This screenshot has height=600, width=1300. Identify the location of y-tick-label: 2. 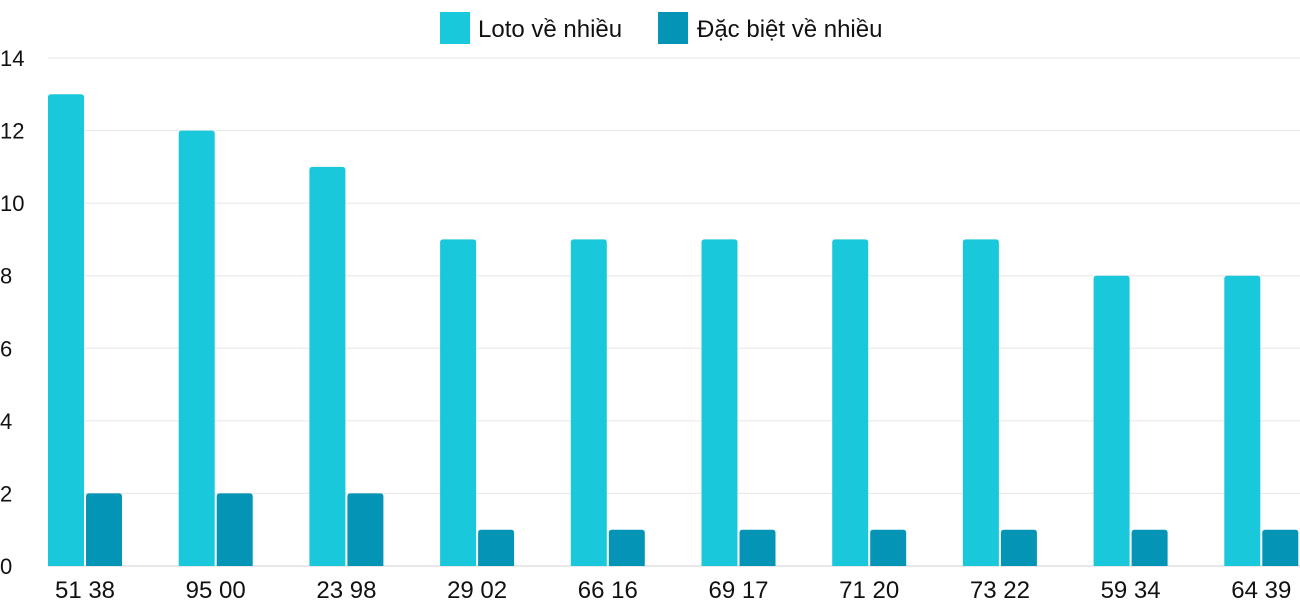
(6, 493).